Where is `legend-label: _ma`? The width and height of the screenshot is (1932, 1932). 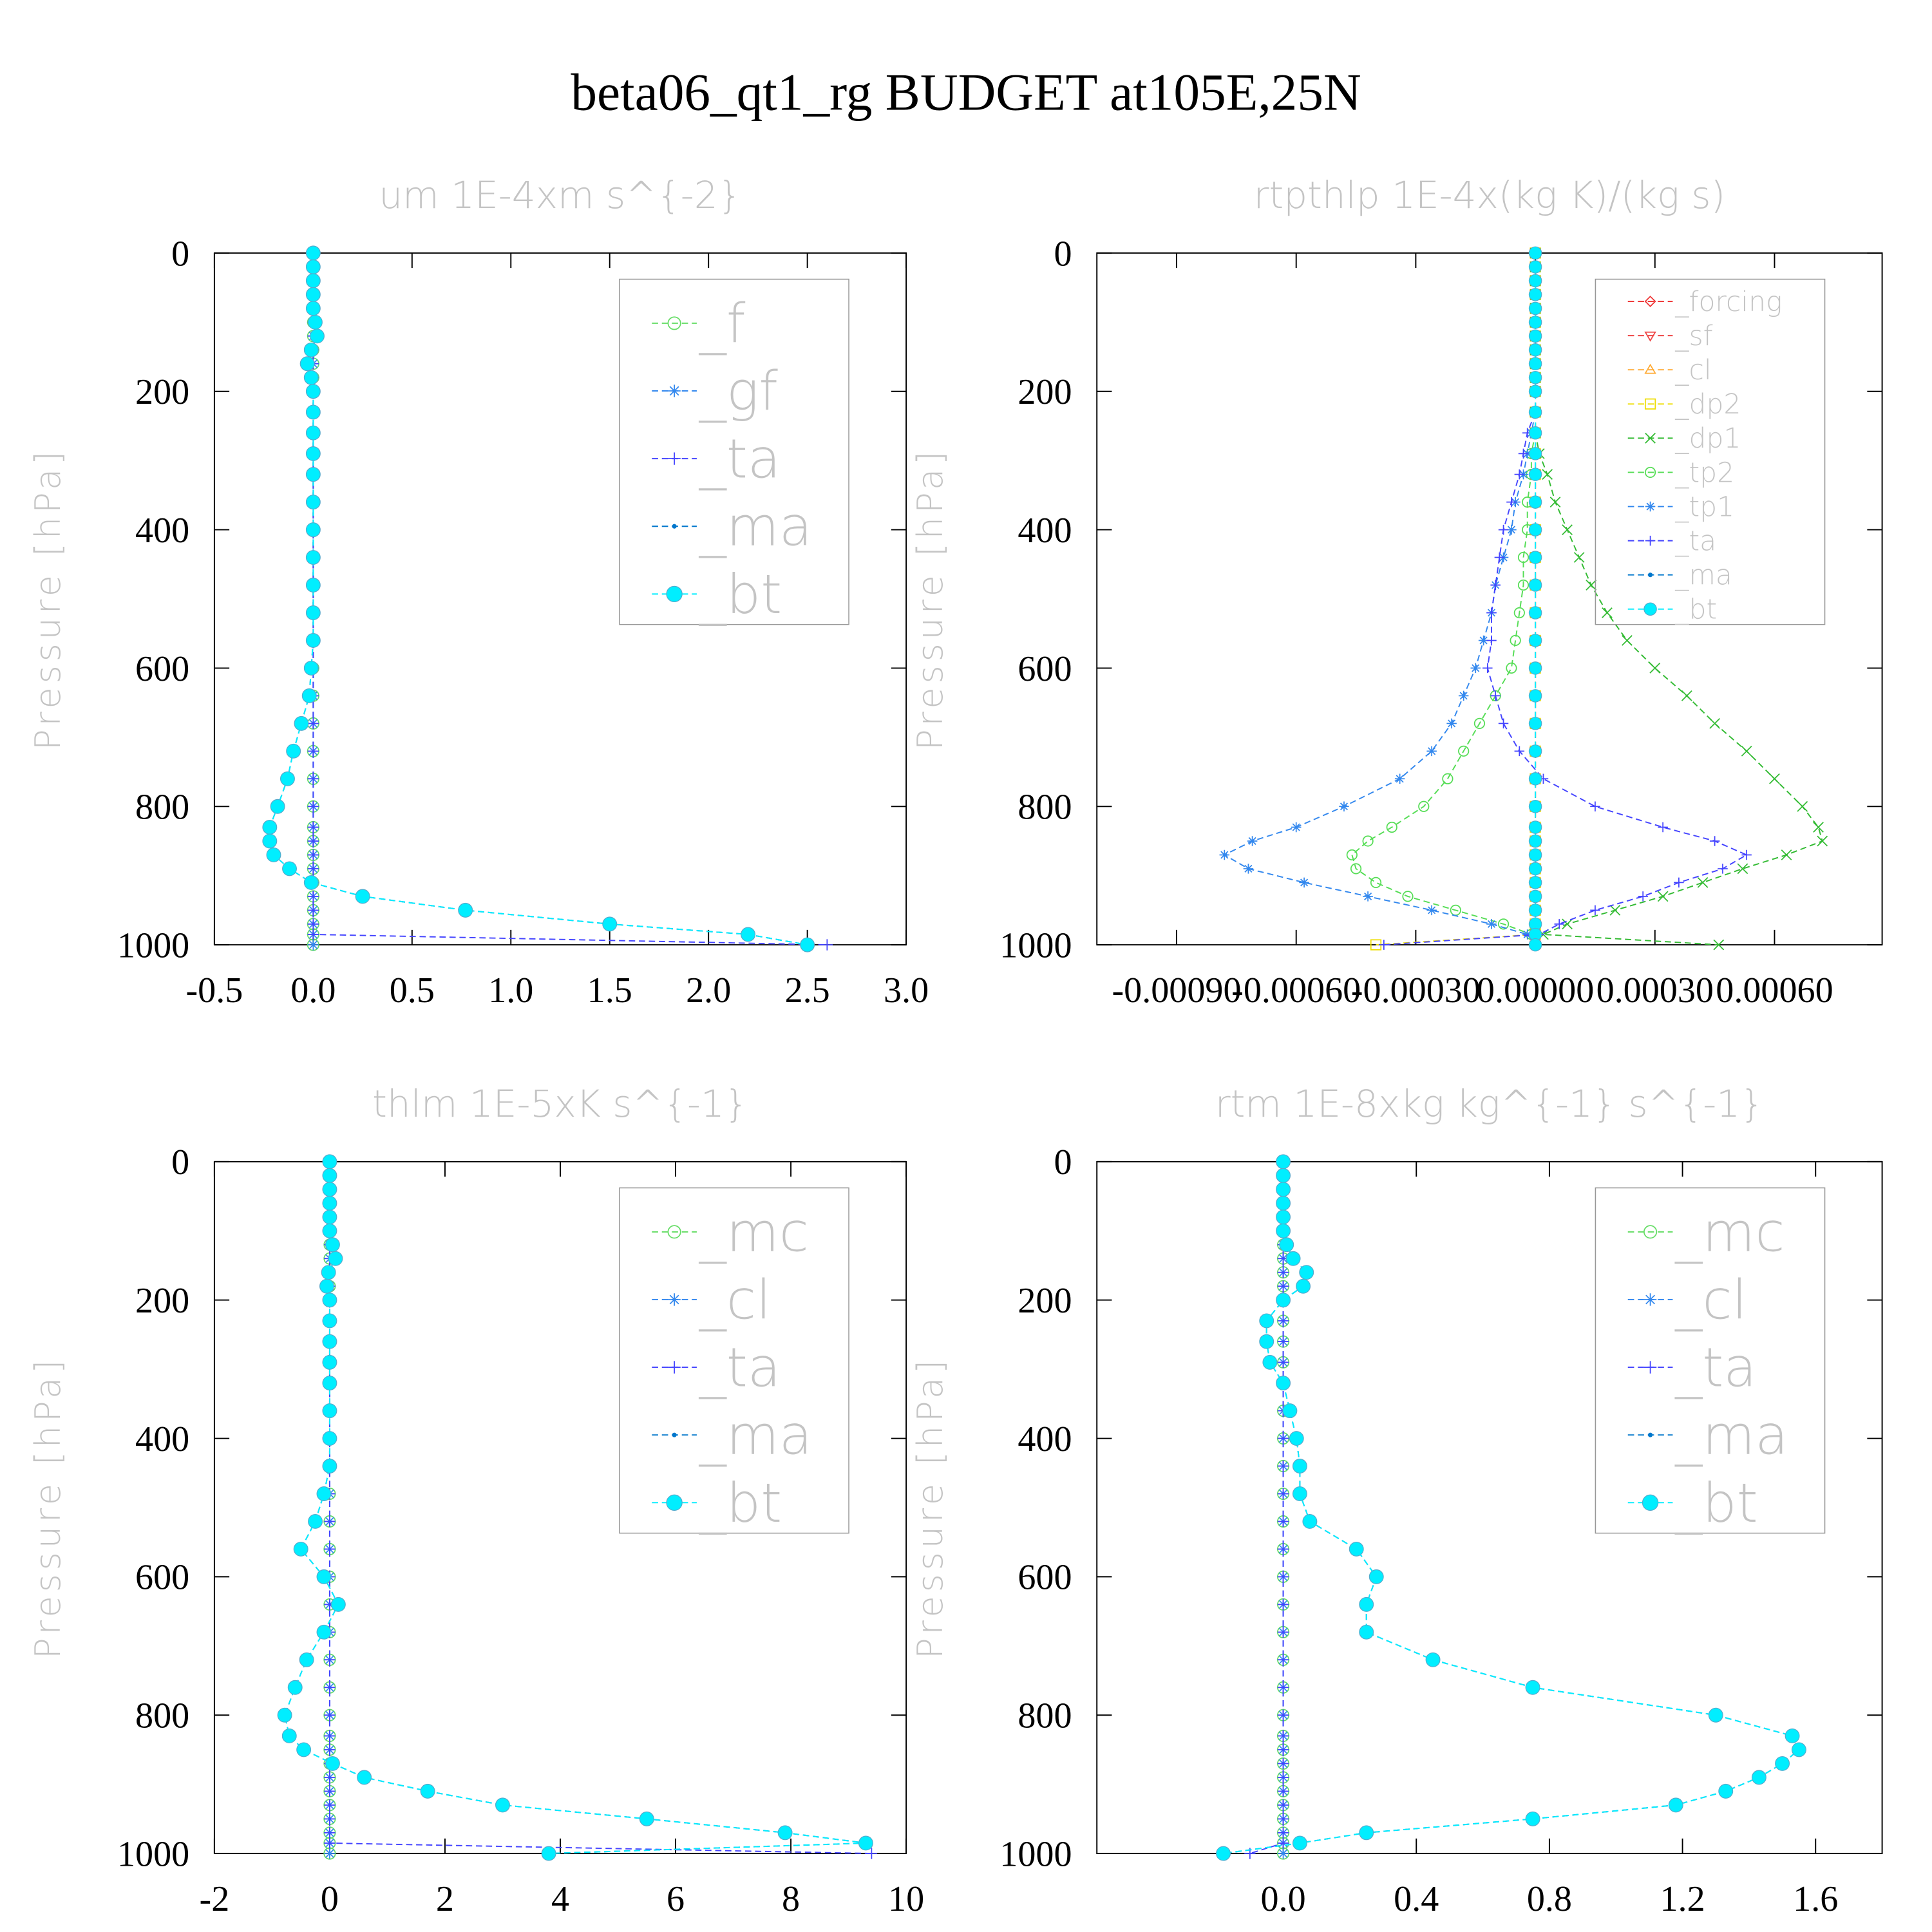 legend-label: _ma is located at coordinates (1703, 576).